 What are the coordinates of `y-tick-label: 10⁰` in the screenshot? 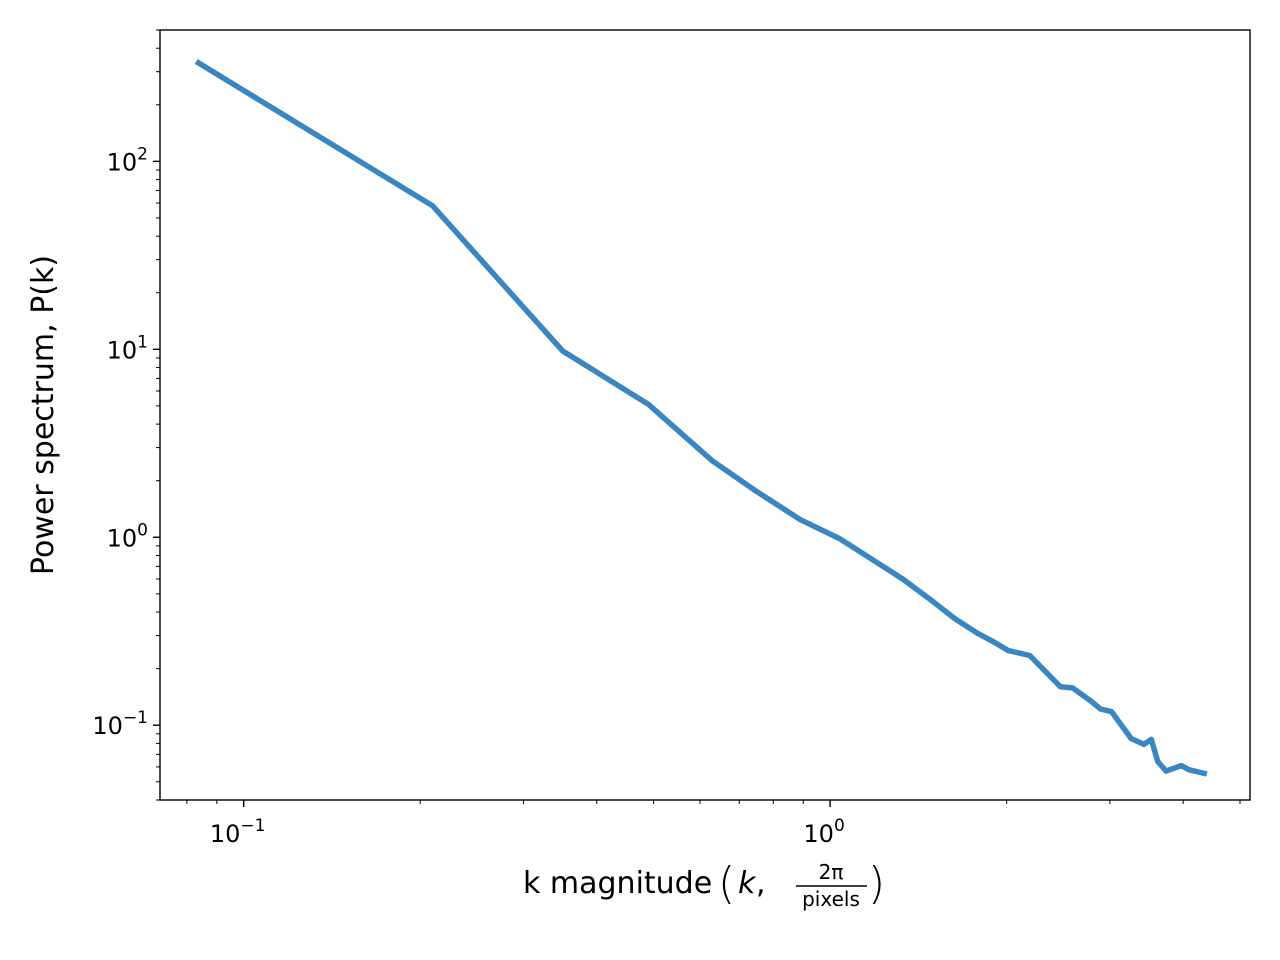 It's located at (127, 536).